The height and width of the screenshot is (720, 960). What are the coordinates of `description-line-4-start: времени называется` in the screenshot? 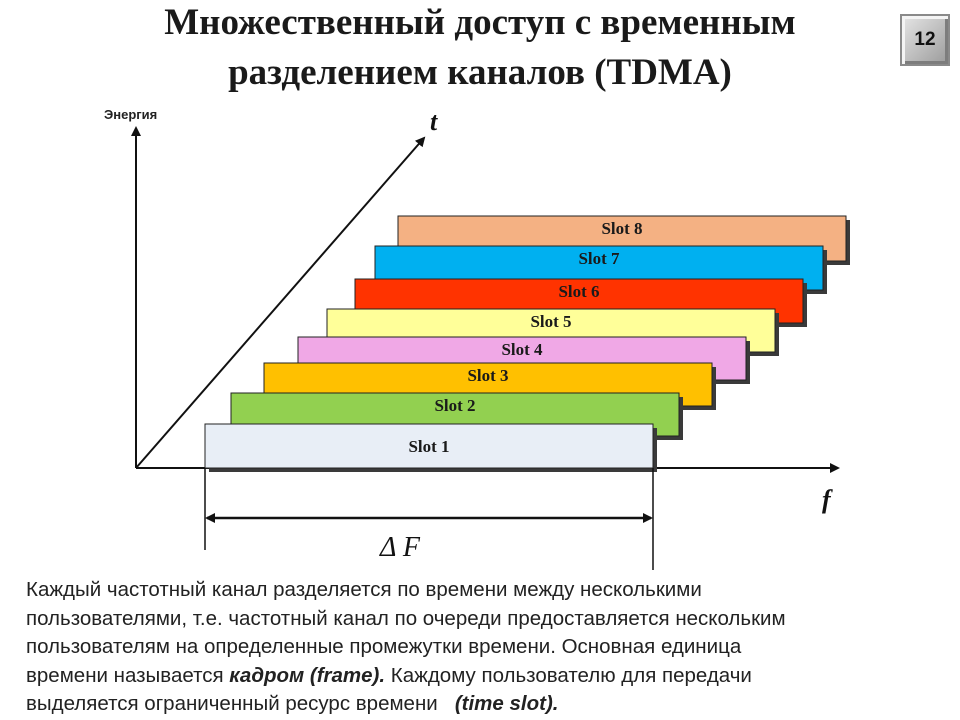 It's located at (128, 675).